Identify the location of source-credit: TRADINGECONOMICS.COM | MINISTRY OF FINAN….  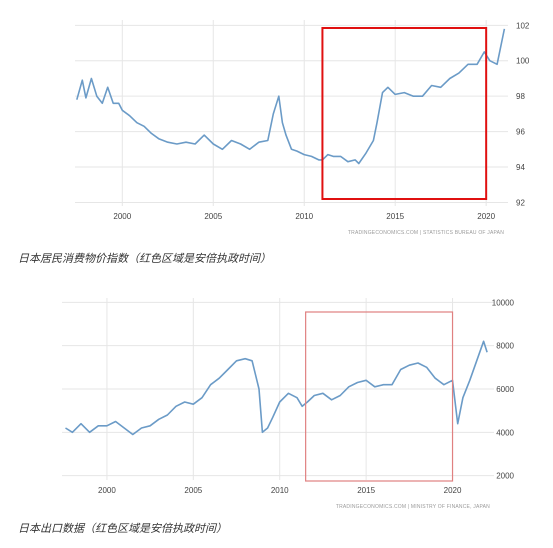
(413, 507).